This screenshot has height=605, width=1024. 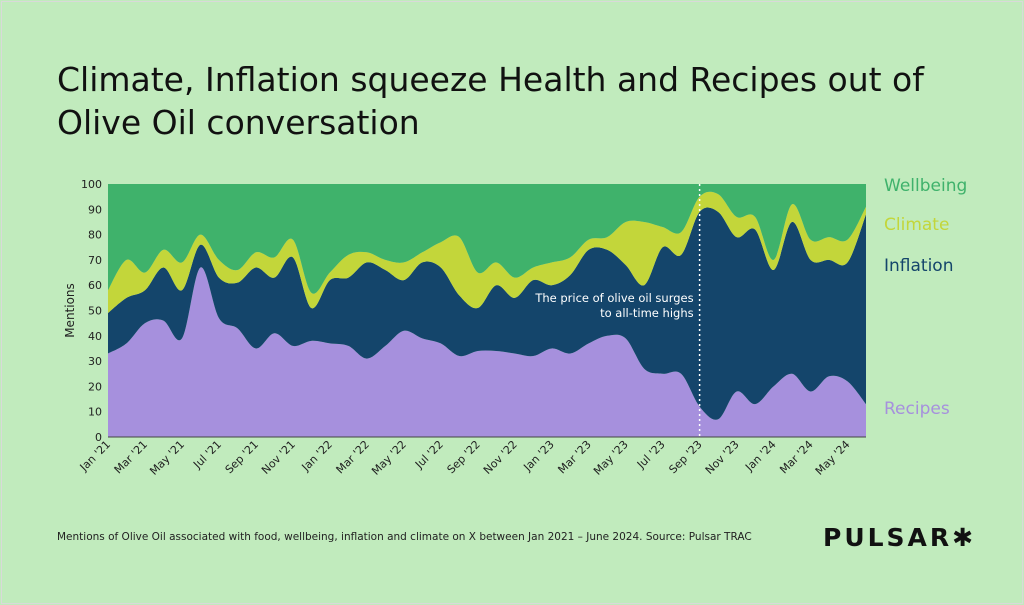 I want to click on legend-climate: Climate, so click(x=917, y=225).